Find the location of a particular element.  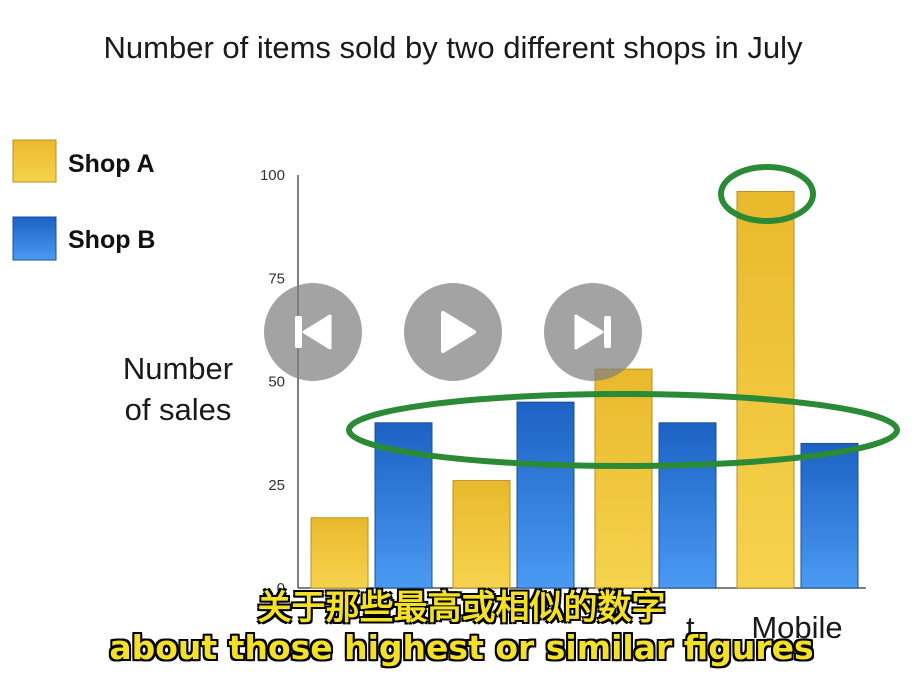

skip-next-icon is located at coordinates (592, 332).